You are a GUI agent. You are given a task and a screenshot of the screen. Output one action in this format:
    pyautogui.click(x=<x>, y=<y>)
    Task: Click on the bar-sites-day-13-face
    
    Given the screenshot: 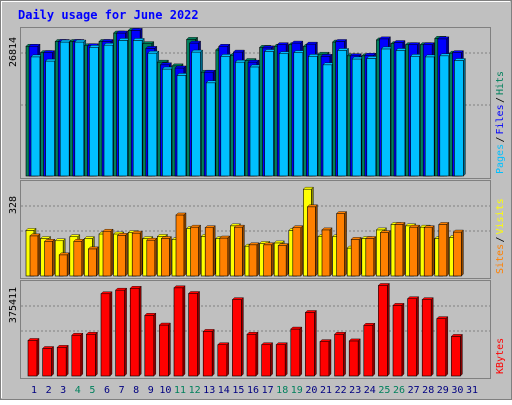 What is the action you would take?
    pyautogui.click(x=209, y=252)
    